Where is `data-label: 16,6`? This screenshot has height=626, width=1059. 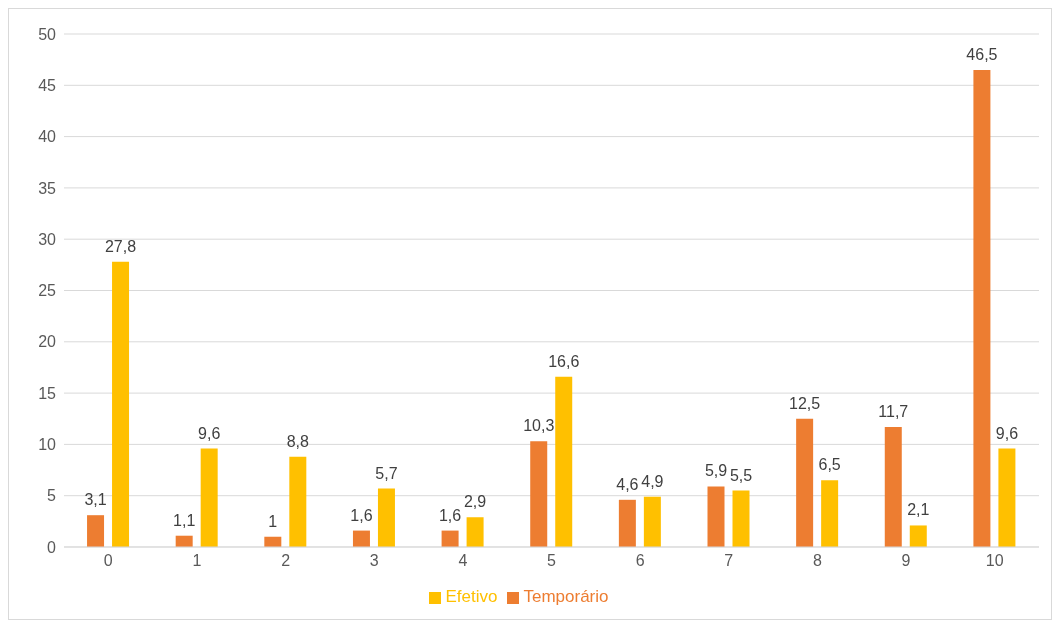
data-label: 16,6 is located at coordinates (564, 361).